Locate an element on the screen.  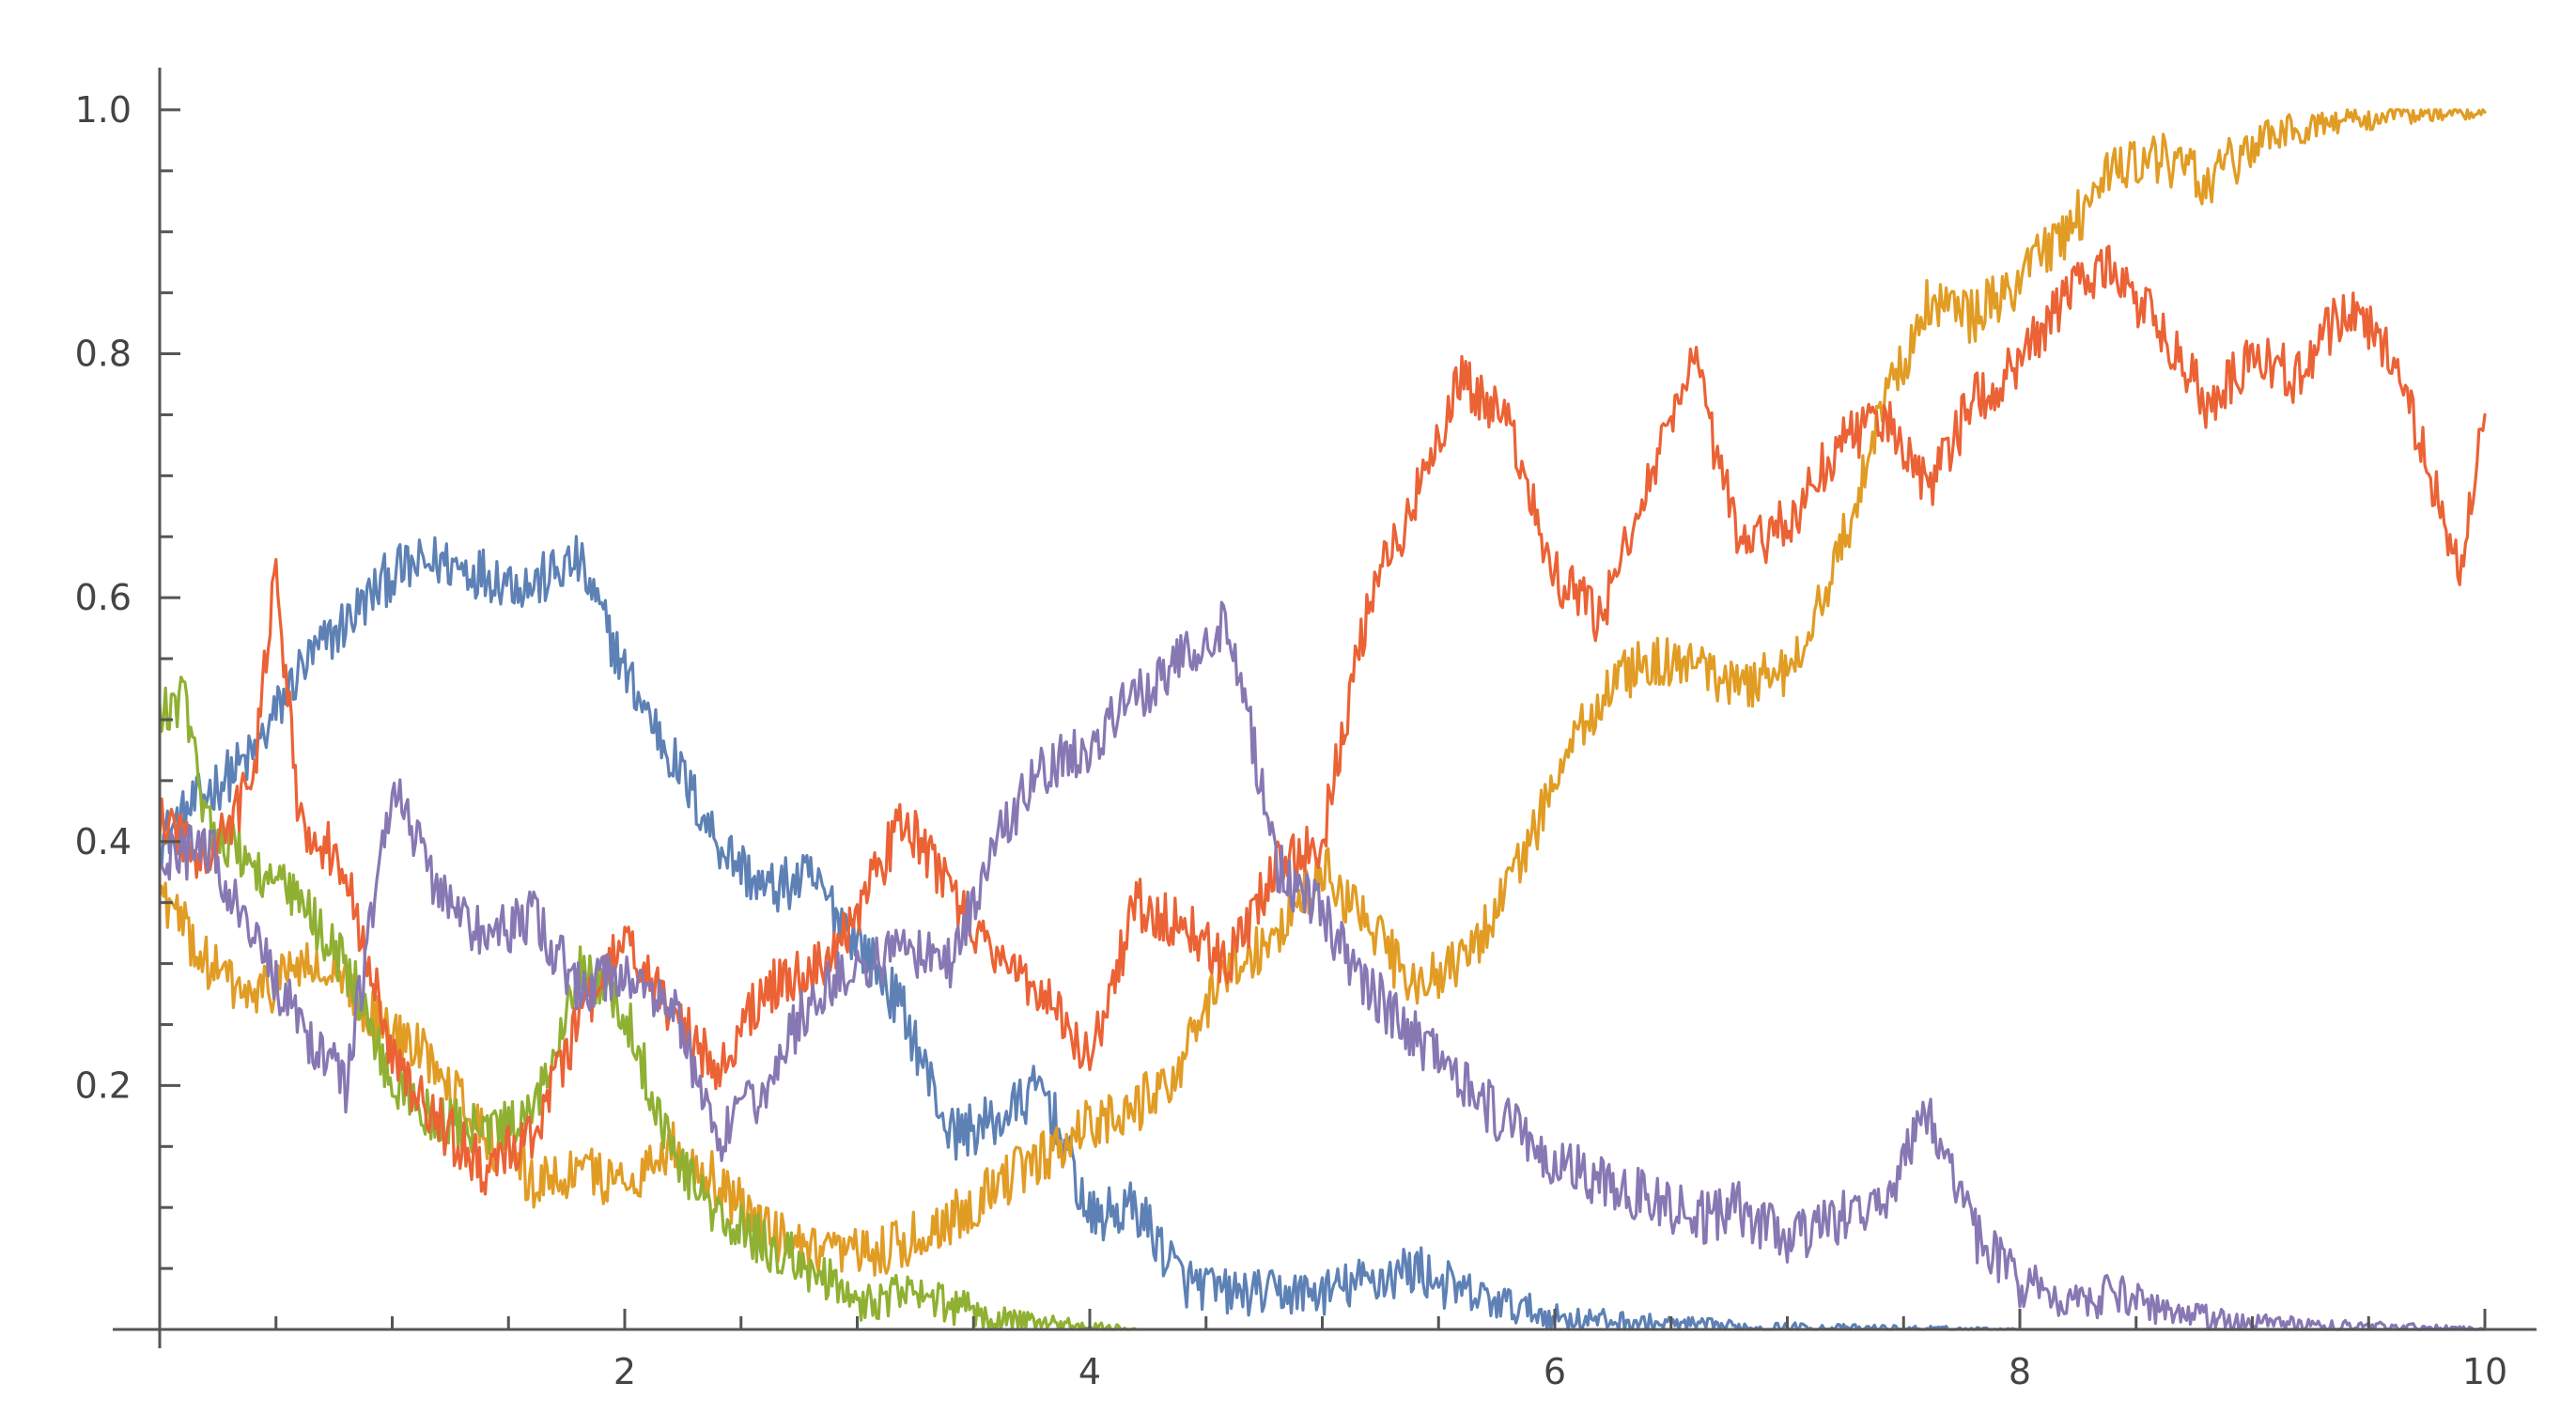
y-tick-label: 1.0 is located at coordinates (103, 110).